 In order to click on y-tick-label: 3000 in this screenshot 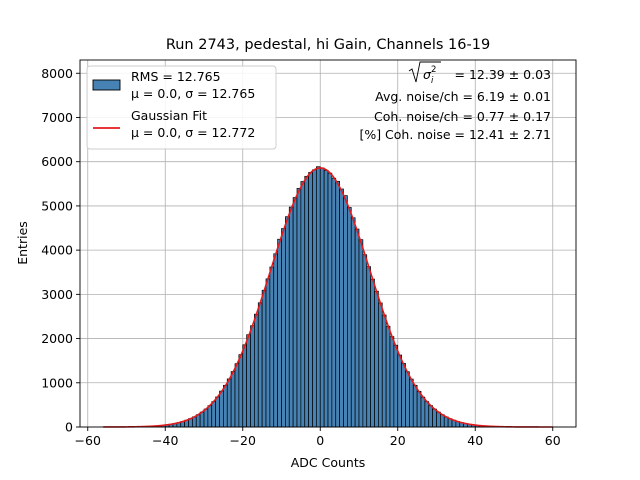, I will do `click(57, 294)`.